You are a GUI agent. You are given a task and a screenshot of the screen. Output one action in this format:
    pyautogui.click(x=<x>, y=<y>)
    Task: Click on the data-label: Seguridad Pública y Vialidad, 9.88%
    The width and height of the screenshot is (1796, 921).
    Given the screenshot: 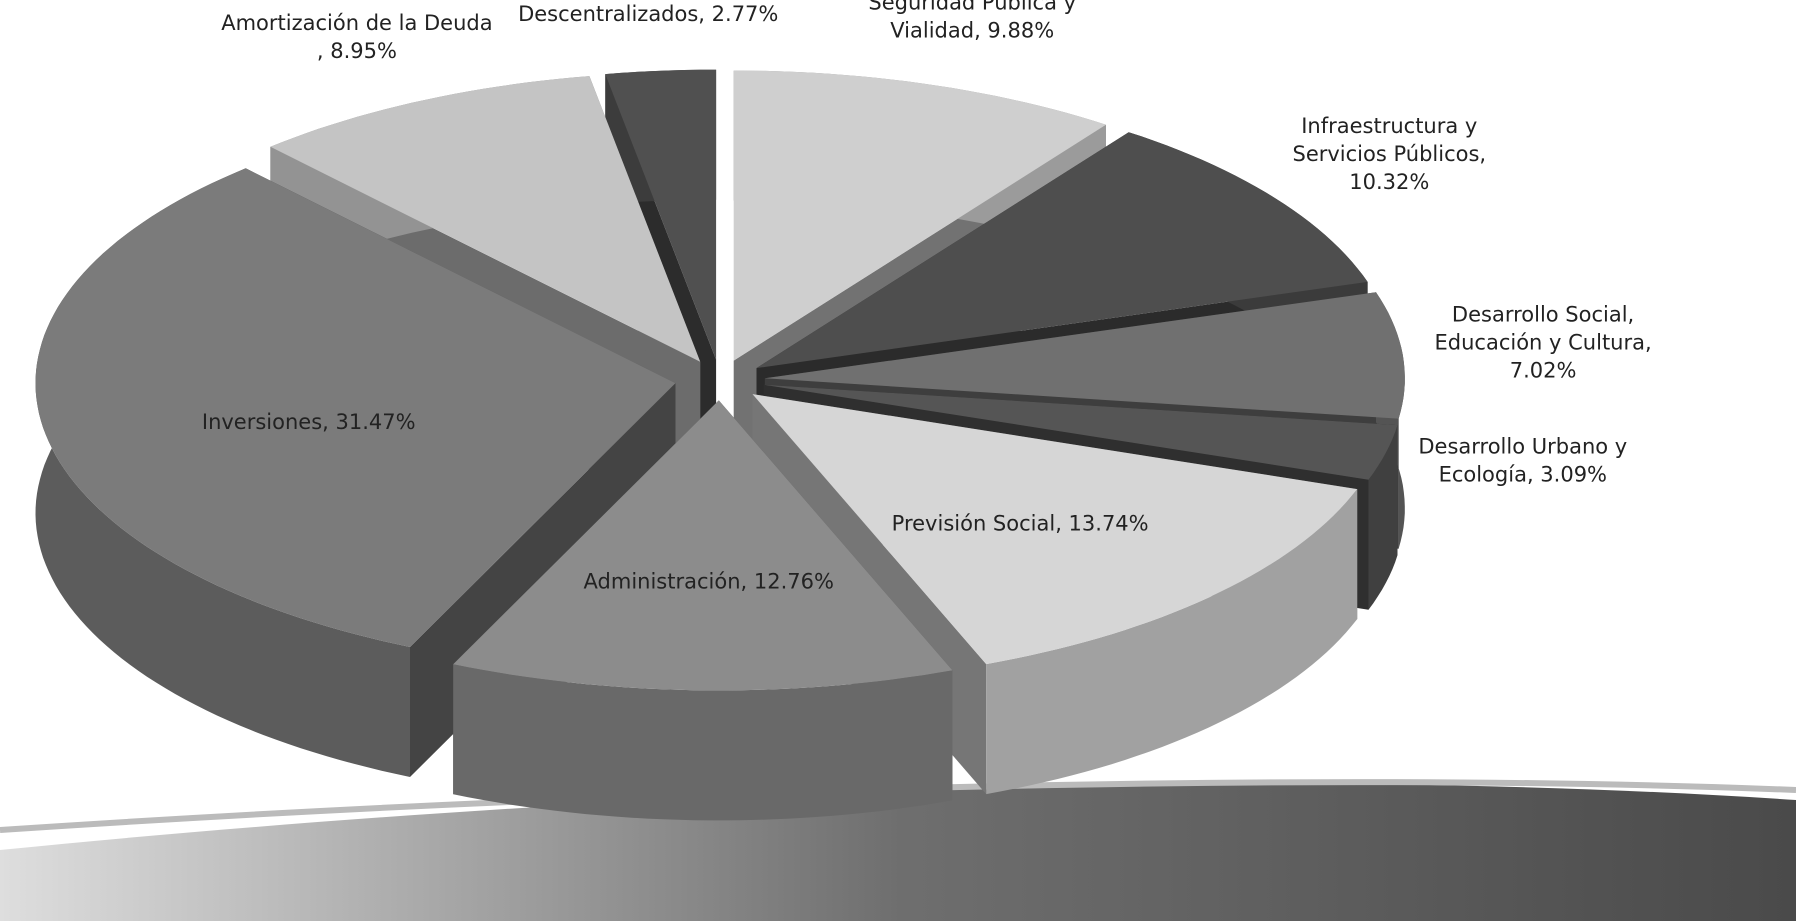 What is the action you would take?
    pyautogui.click(x=972, y=21)
    